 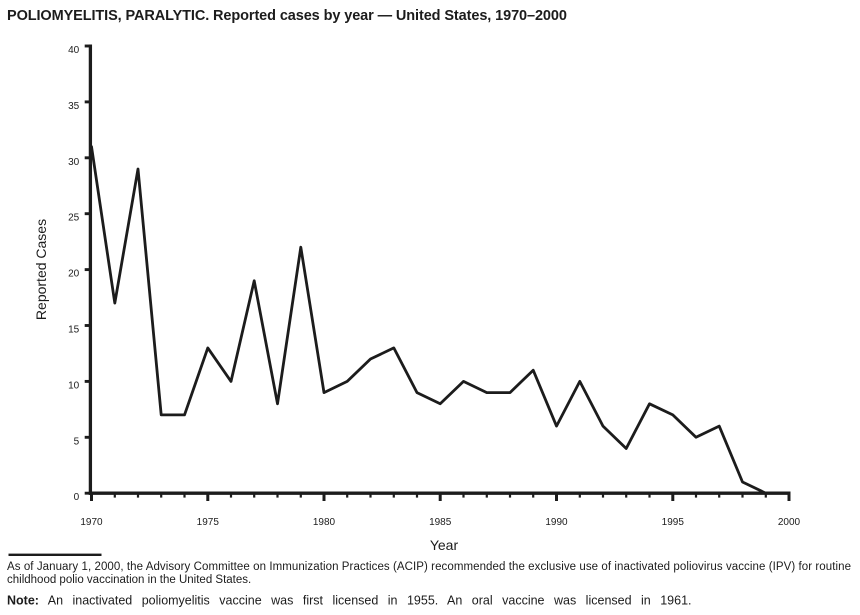 I want to click on svg-text: 1980, so click(x=324, y=522).